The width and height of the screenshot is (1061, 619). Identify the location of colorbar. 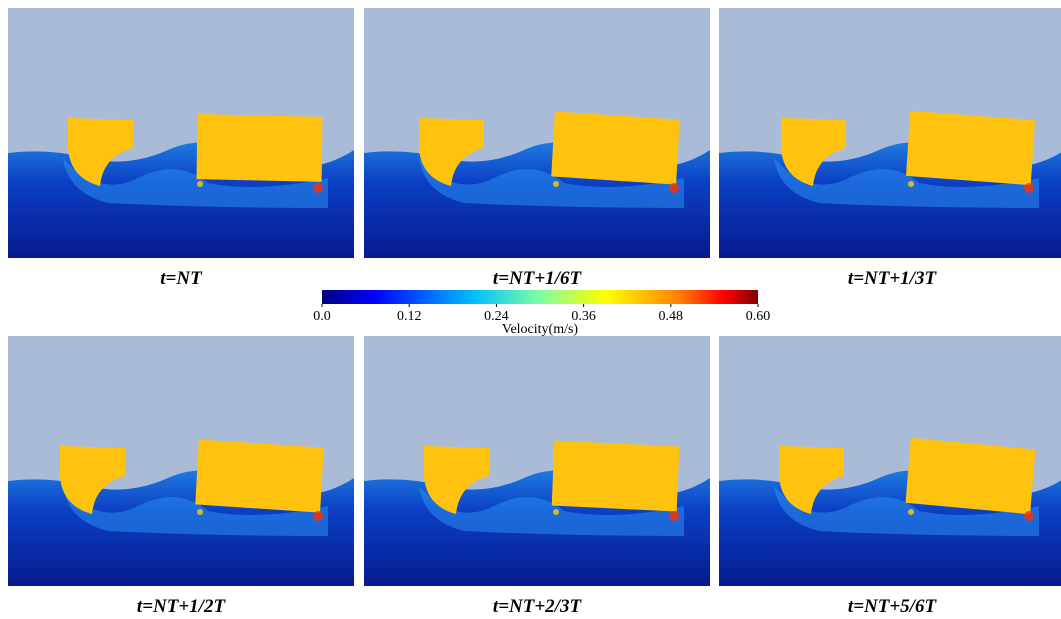
(540, 297).